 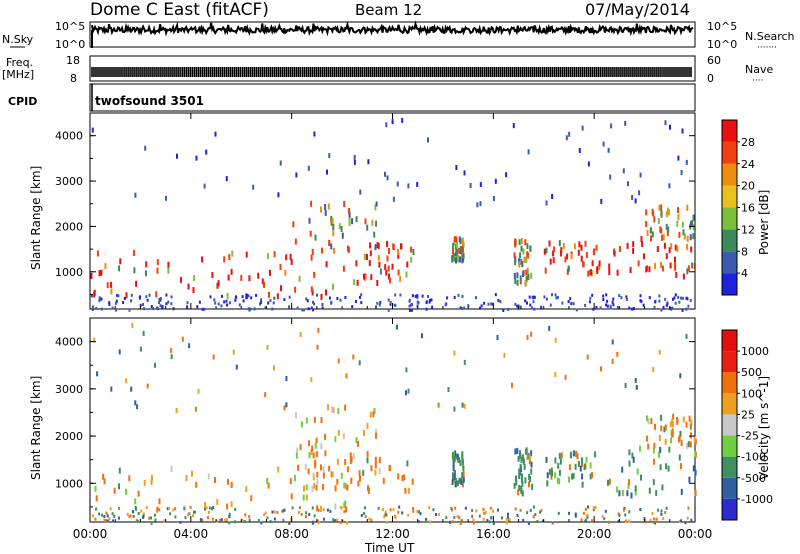 What do you see at coordinates (764, 222) in the screenshot?
I see `power-colorbar-label: Power [dB]` at bounding box center [764, 222].